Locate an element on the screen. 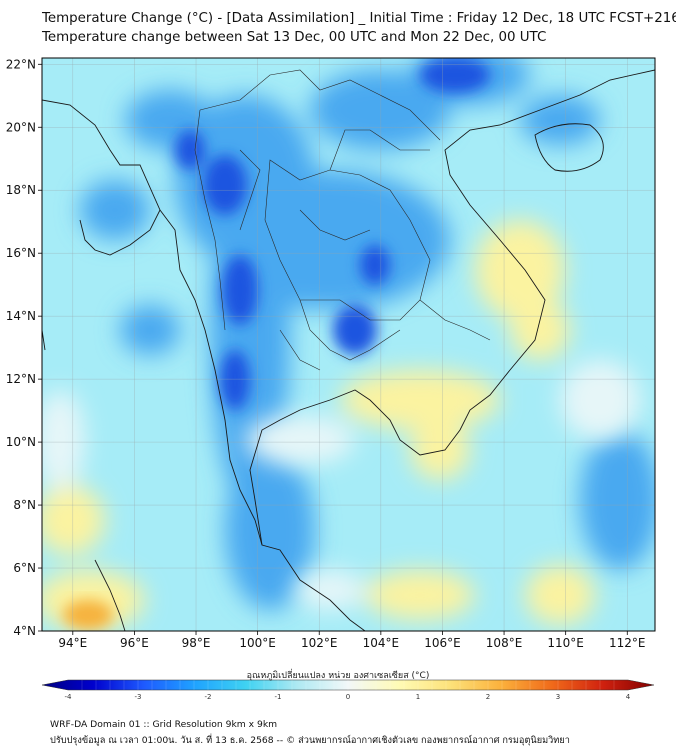 The height and width of the screenshot is (756, 676). latitude-tick-label: 16°N is located at coordinates (21, 253).